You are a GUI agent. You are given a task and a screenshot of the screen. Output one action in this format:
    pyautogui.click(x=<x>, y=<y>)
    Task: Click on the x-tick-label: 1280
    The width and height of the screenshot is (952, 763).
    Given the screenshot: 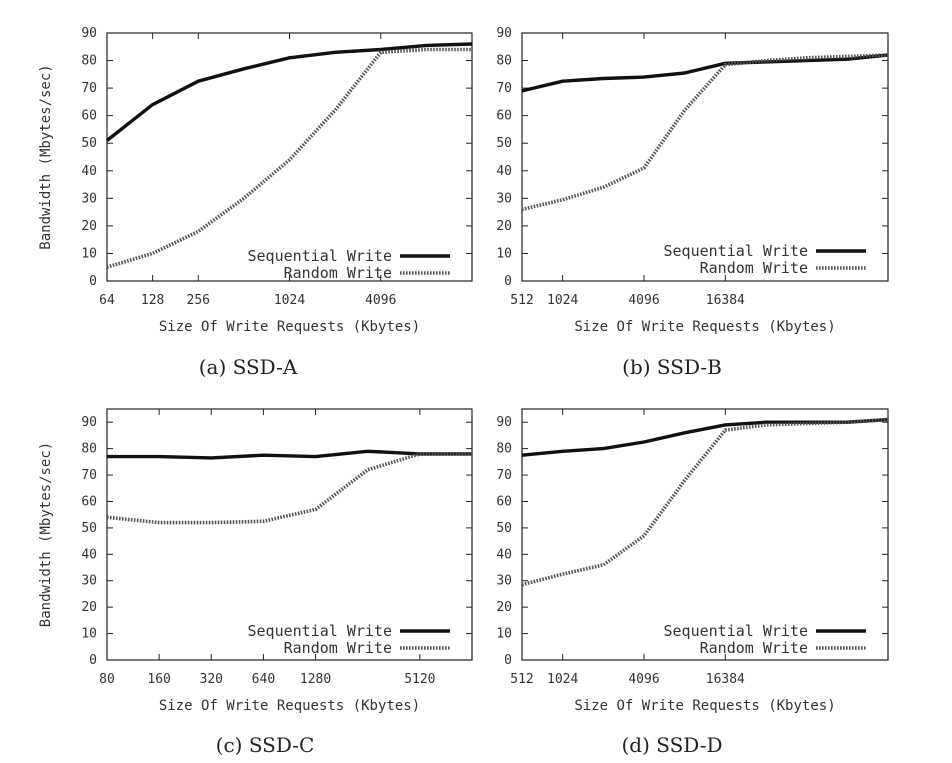 What is the action you would take?
    pyautogui.click(x=315, y=679)
    